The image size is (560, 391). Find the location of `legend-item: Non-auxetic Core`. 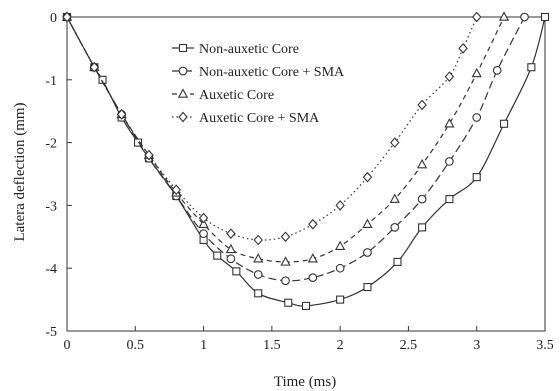

legend-item: Non-auxetic Core is located at coordinates (235, 49).